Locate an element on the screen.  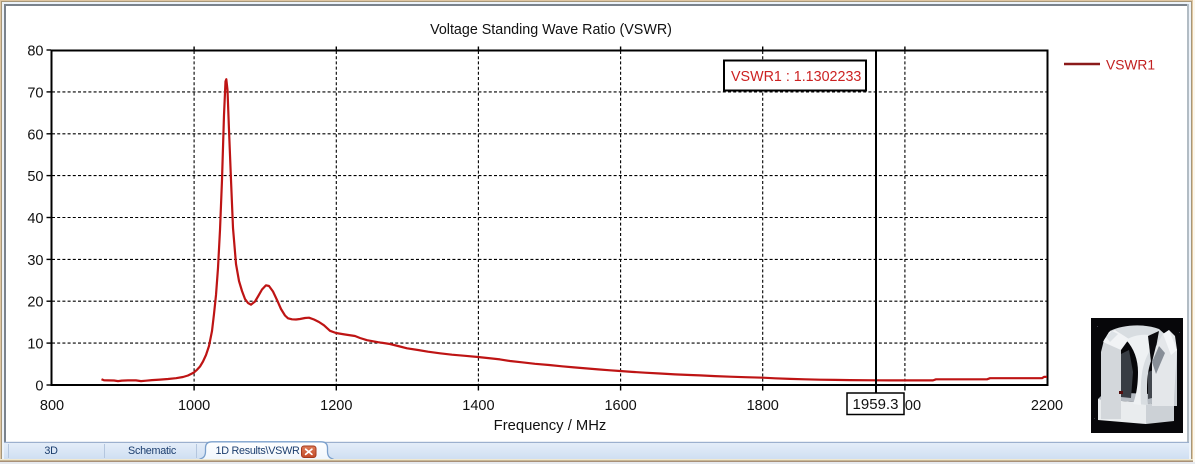
svg-text: 1959.3 is located at coordinates (876, 404).